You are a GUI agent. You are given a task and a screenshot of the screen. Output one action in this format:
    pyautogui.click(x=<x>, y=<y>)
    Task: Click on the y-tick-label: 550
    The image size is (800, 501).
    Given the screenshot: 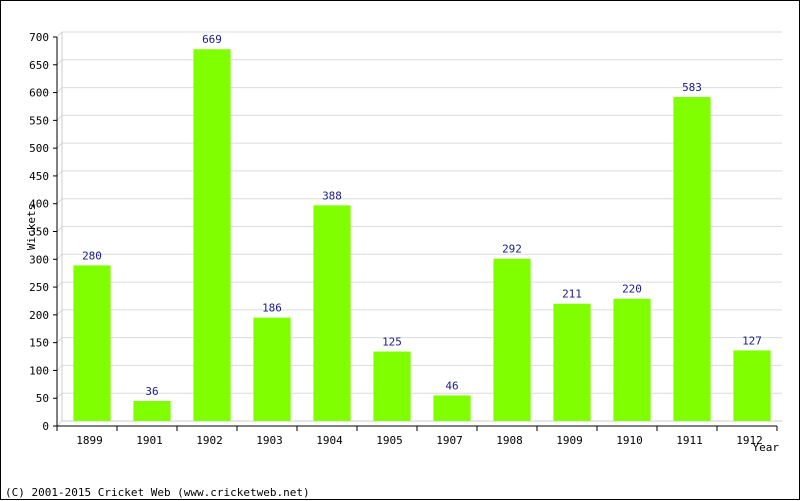 What is the action you would take?
    pyautogui.click(x=39, y=120)
    